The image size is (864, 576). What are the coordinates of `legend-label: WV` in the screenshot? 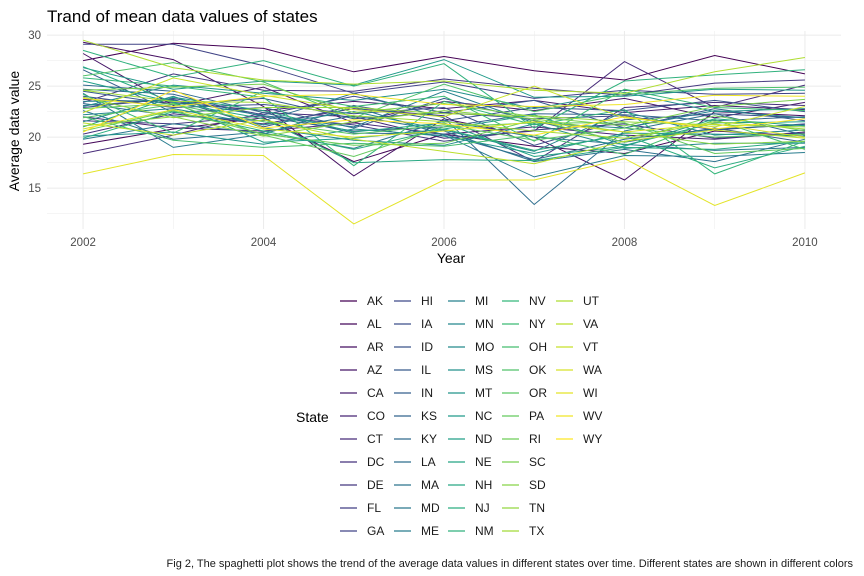 It's located at (592, 416).